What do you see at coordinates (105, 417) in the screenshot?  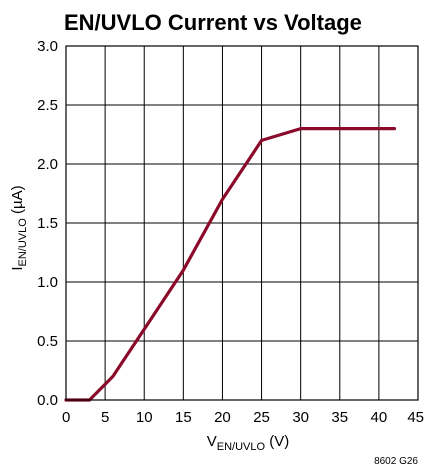 I see `x-tick-label: 5` at bounding box center [105, 417].